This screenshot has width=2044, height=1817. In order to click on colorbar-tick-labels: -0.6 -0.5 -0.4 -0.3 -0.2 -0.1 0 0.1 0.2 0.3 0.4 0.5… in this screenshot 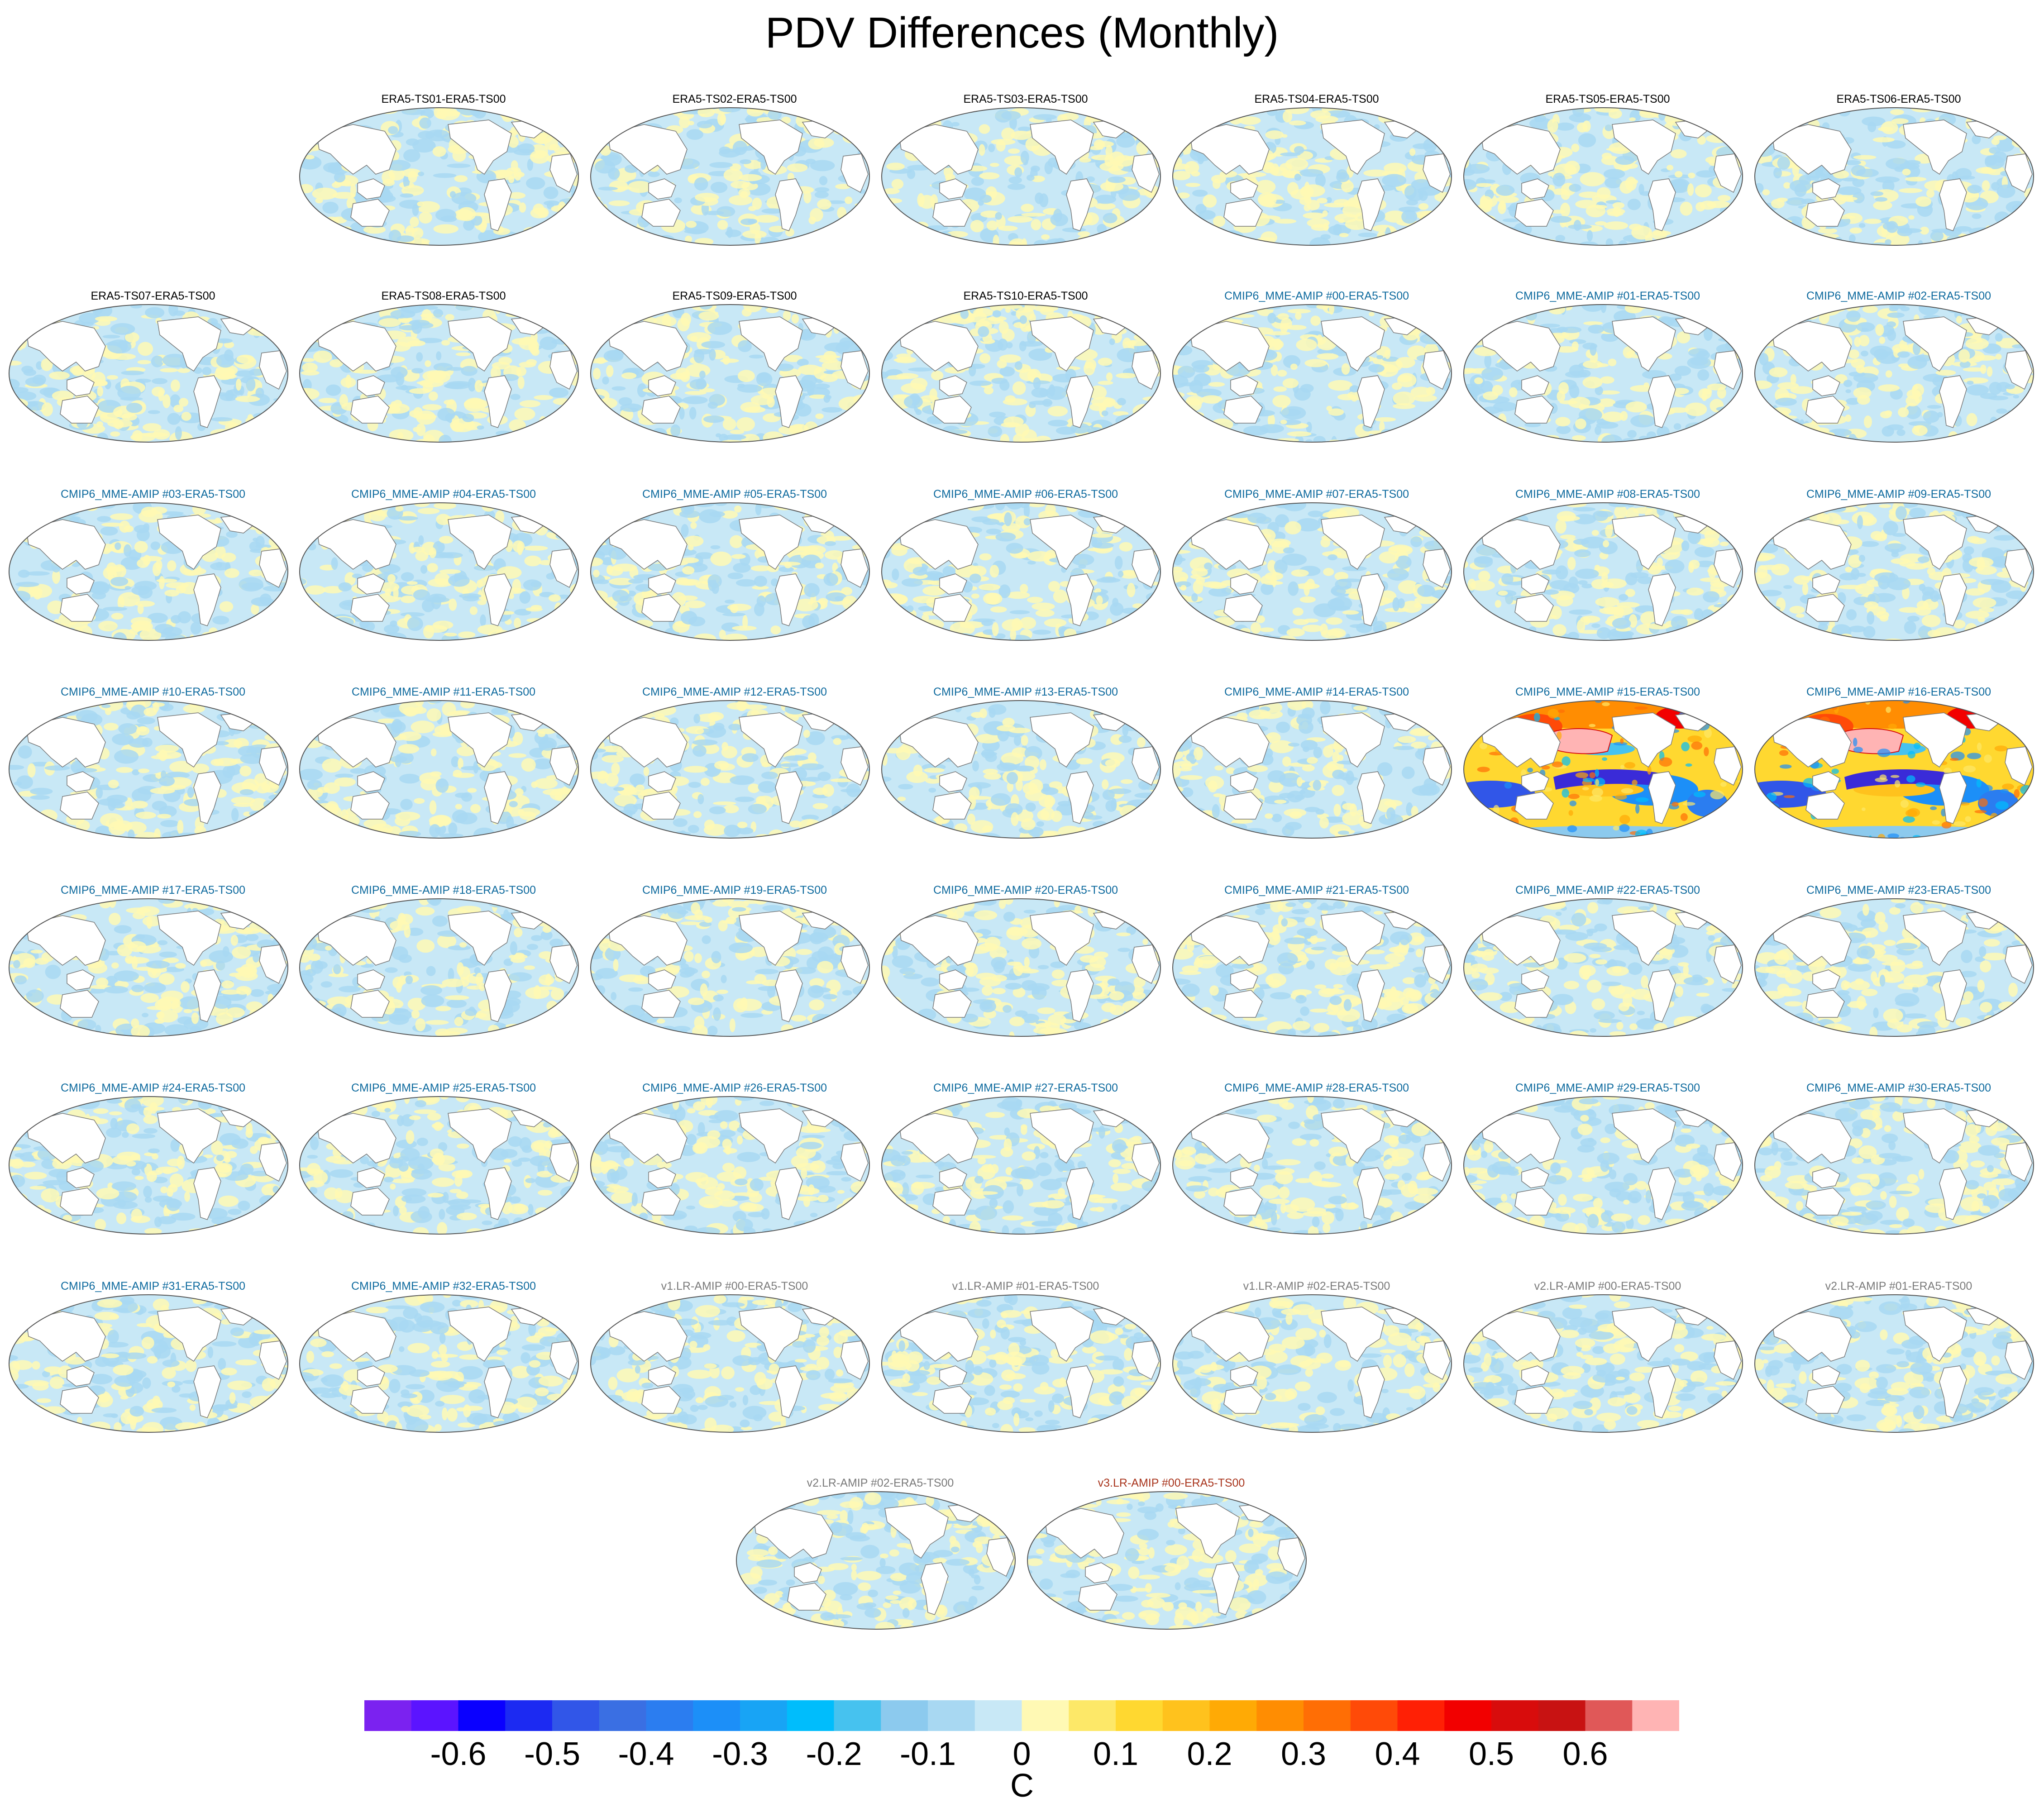, I will do `click(1022, 1756)`.